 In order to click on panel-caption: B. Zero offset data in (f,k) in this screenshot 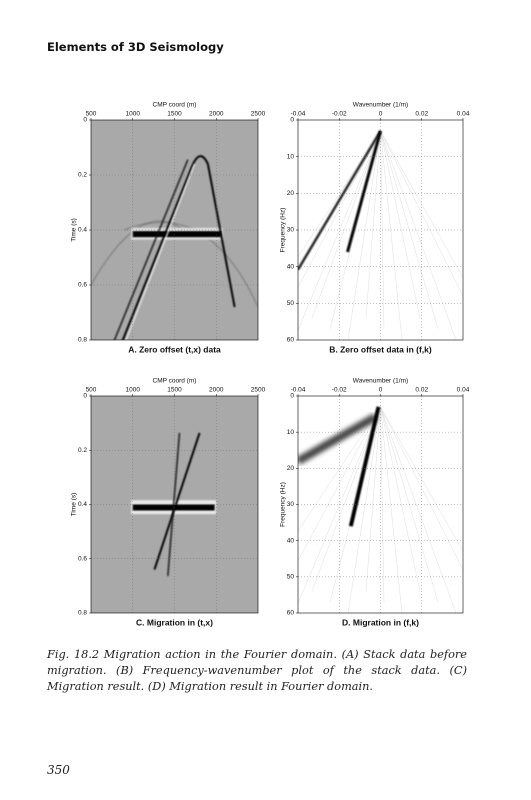, I will do `click(380, 349)`.